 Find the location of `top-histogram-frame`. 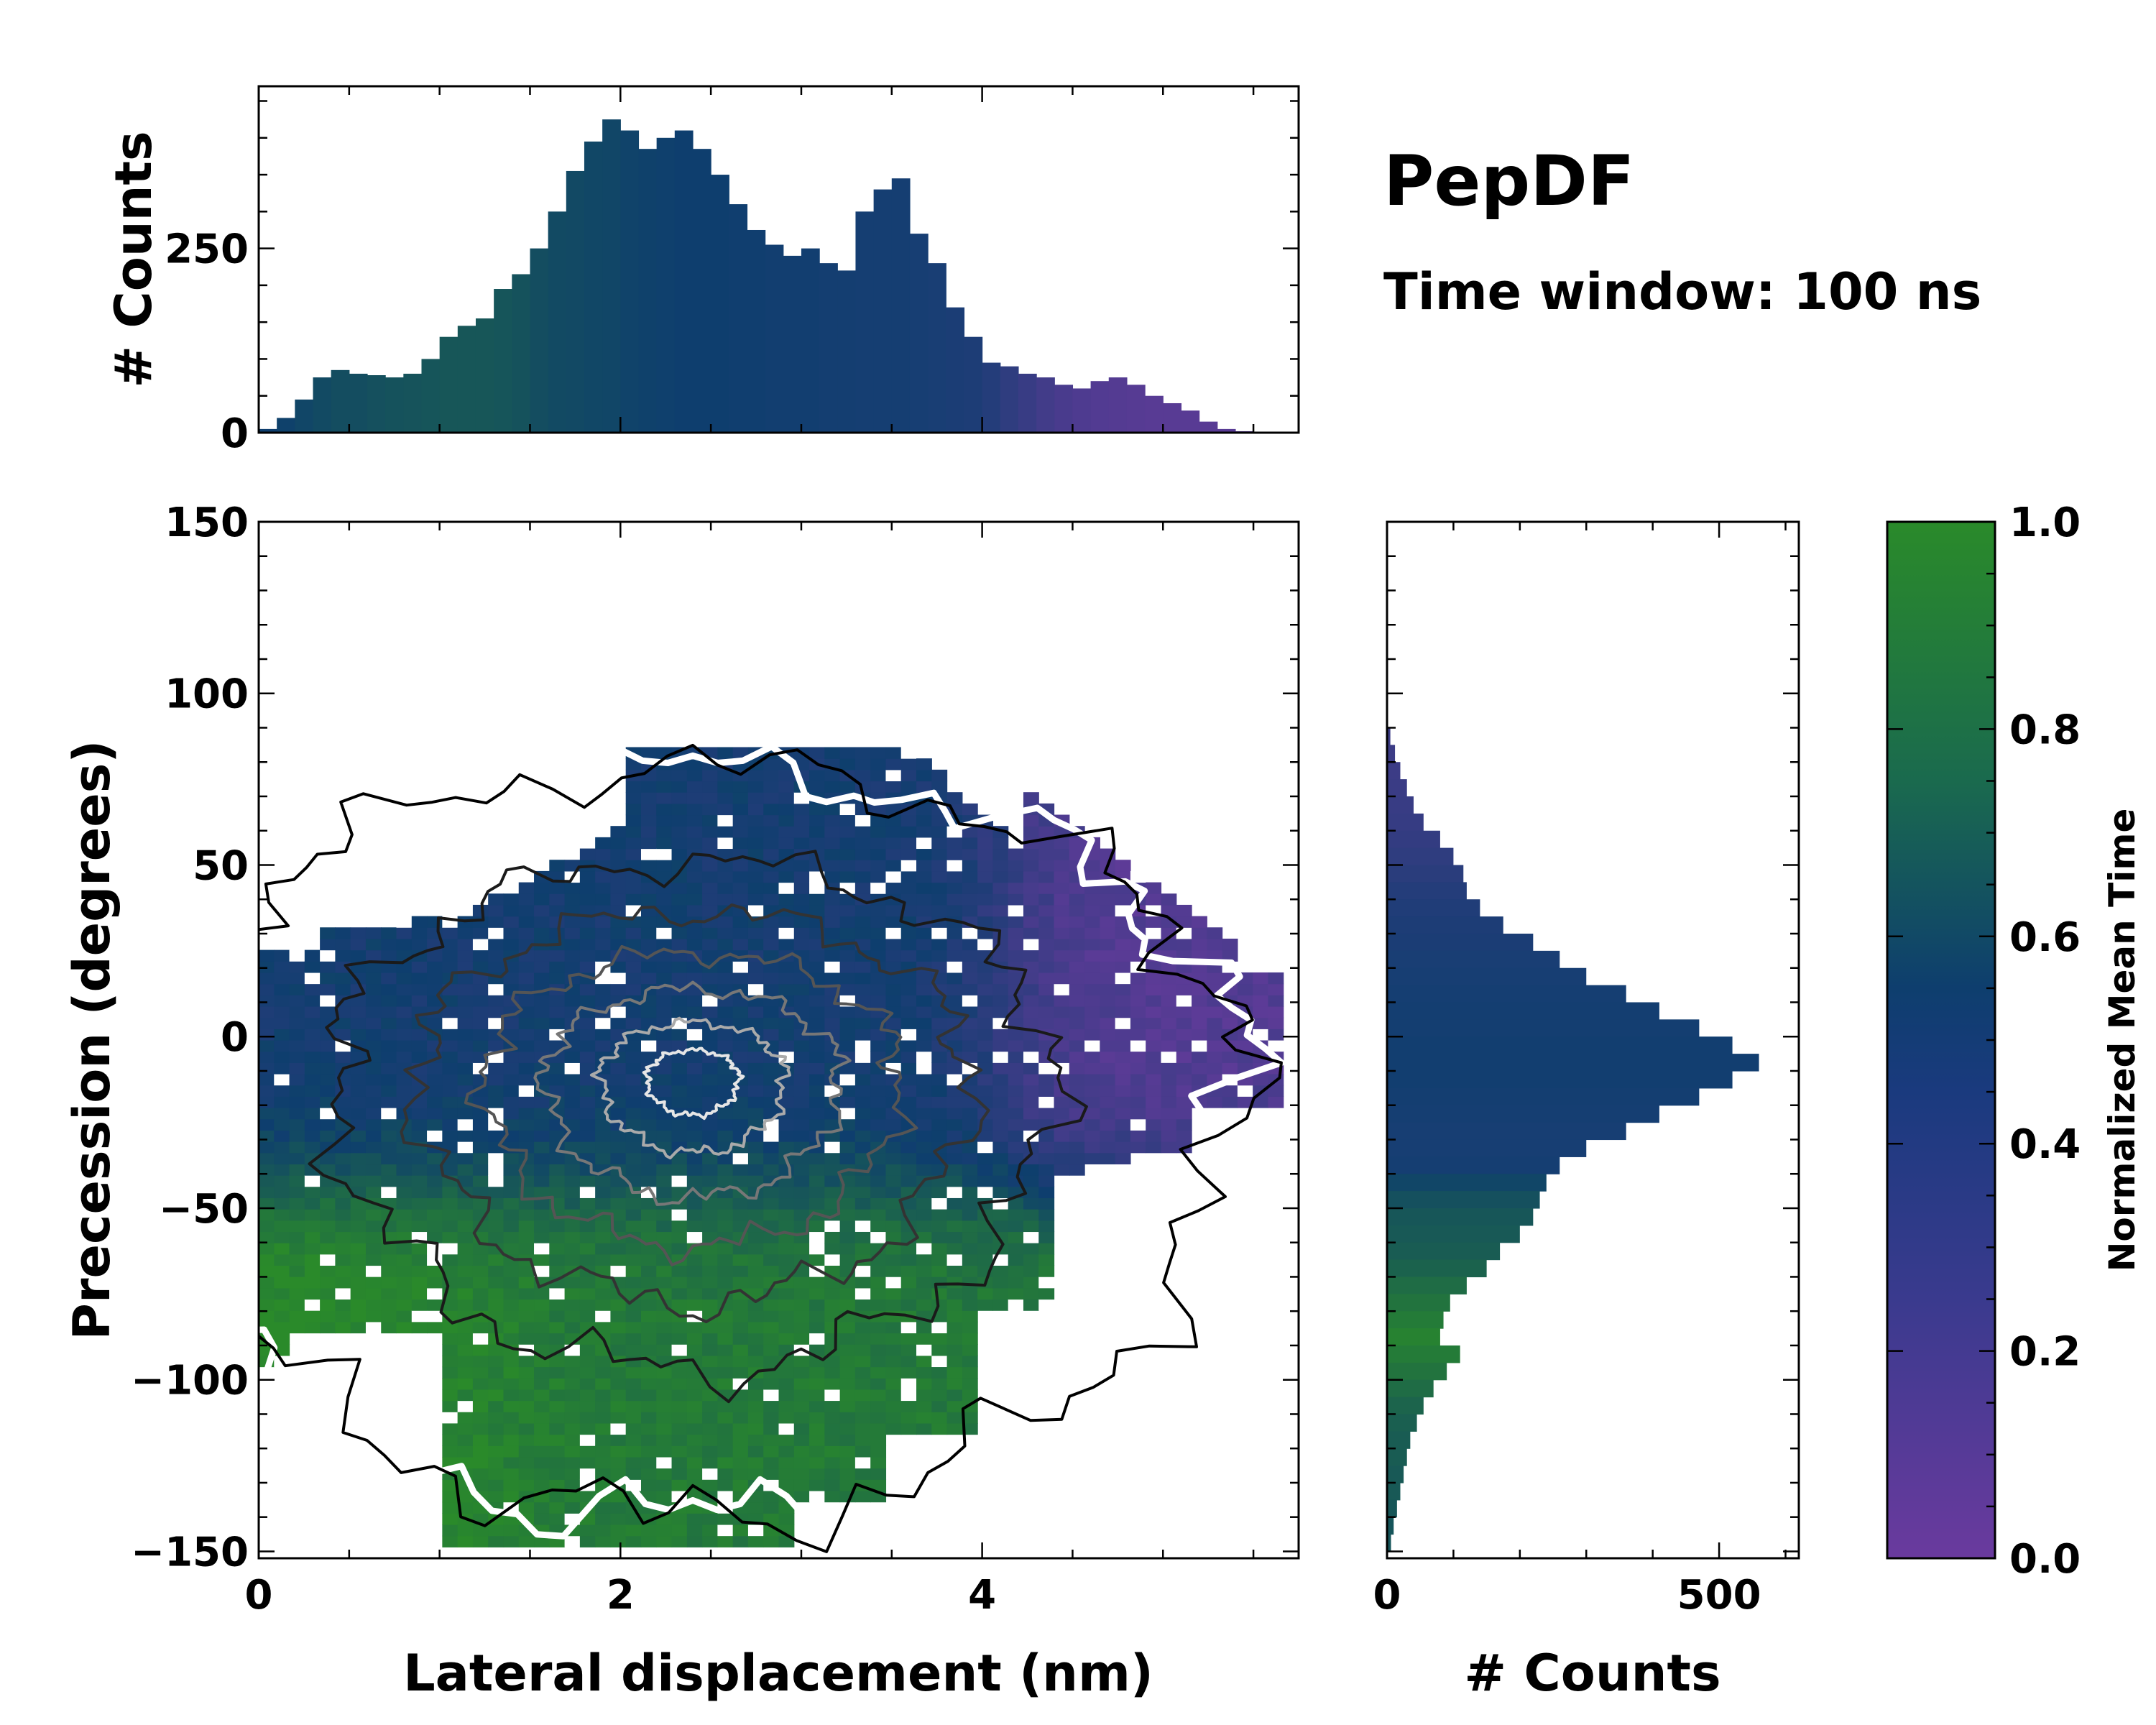

top-histogram-frame is located at coordinates (778, 259).